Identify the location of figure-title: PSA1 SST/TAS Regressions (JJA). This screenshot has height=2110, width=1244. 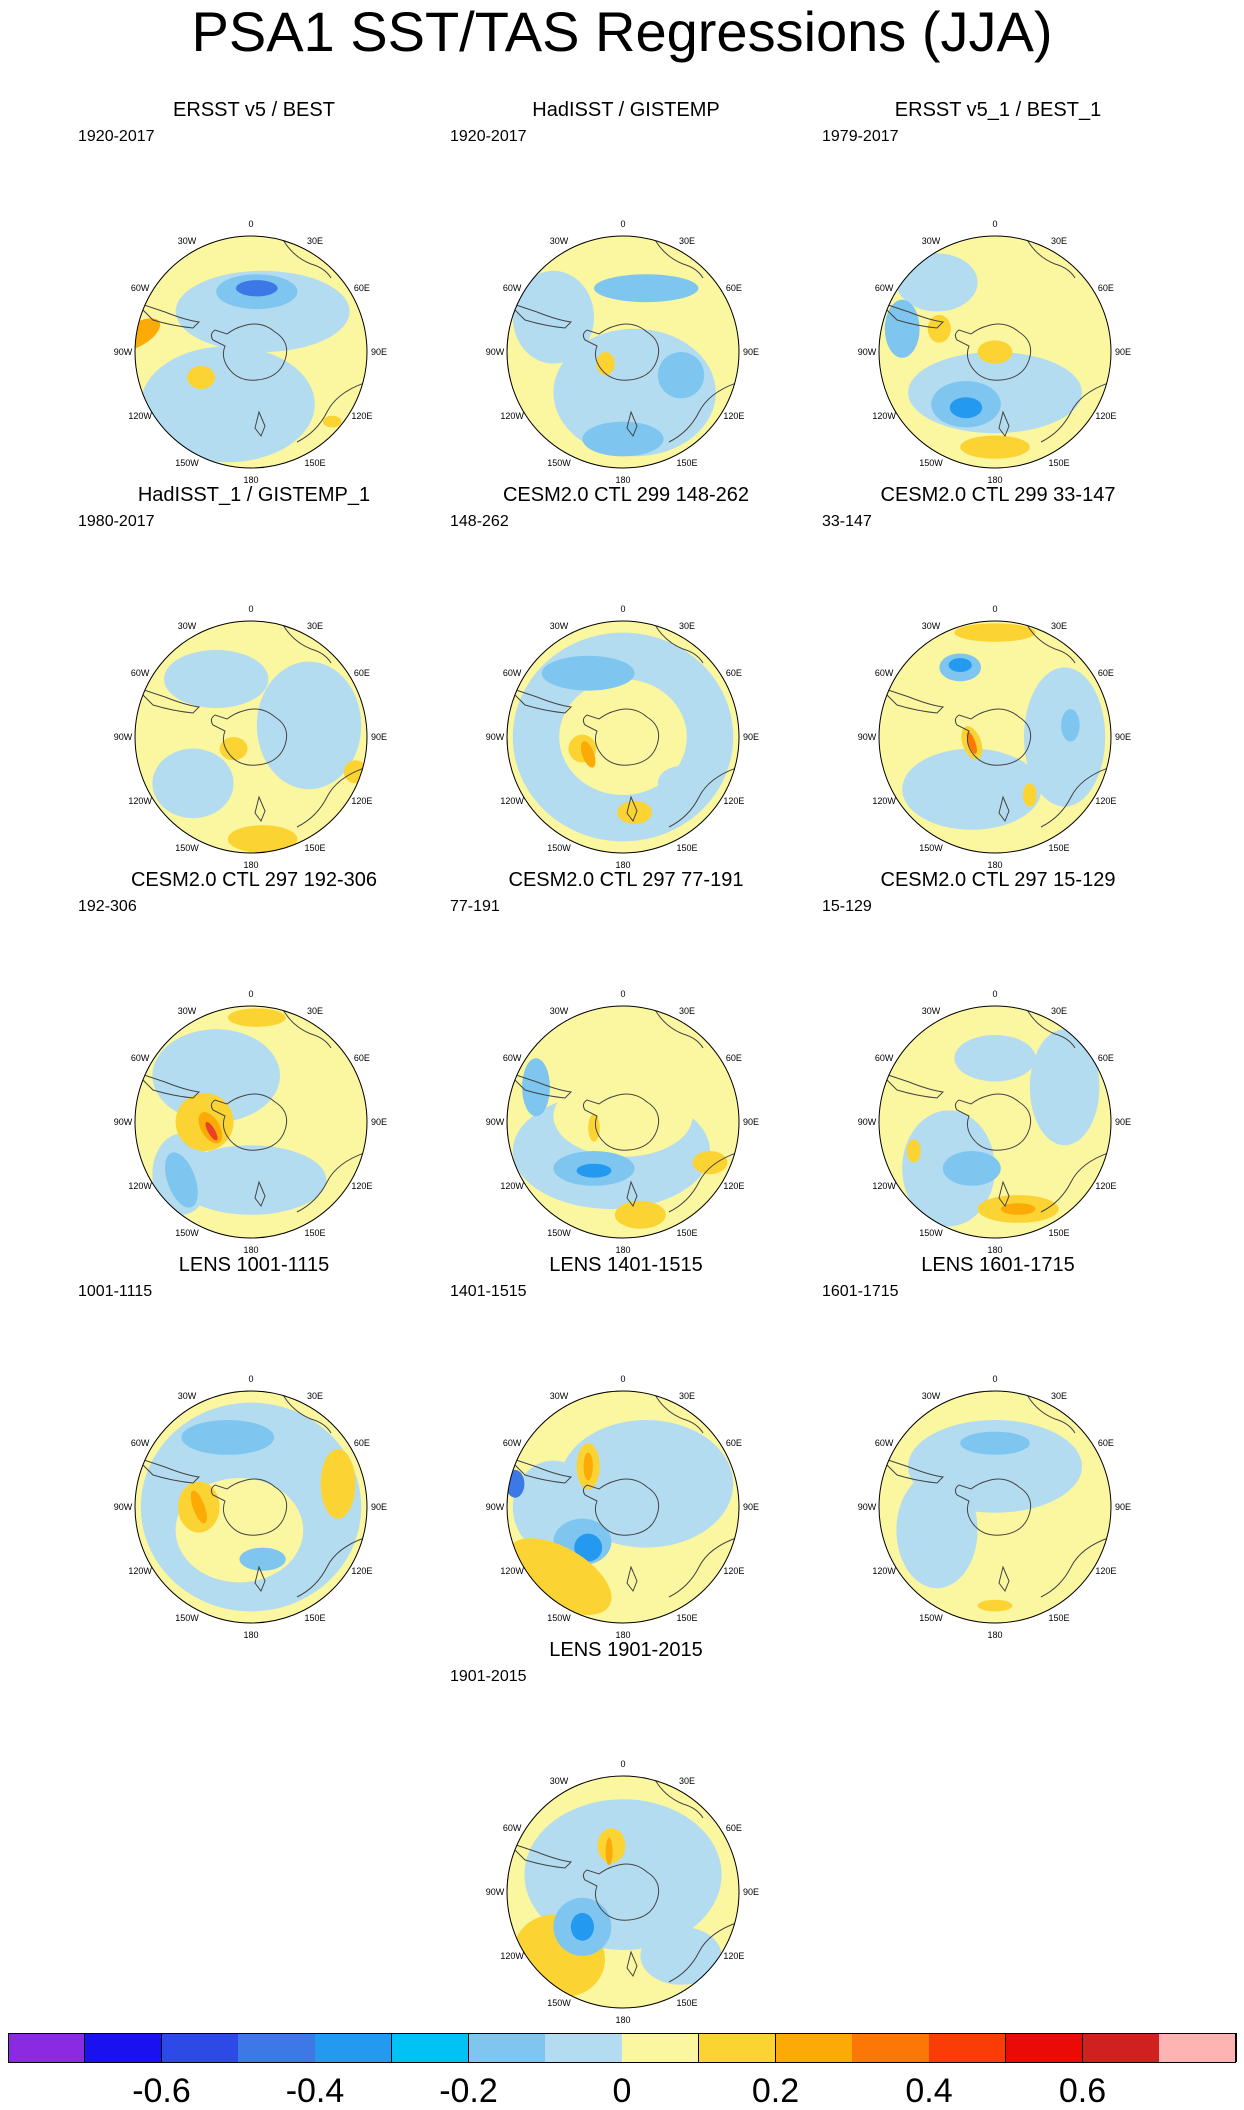
(622, 31).